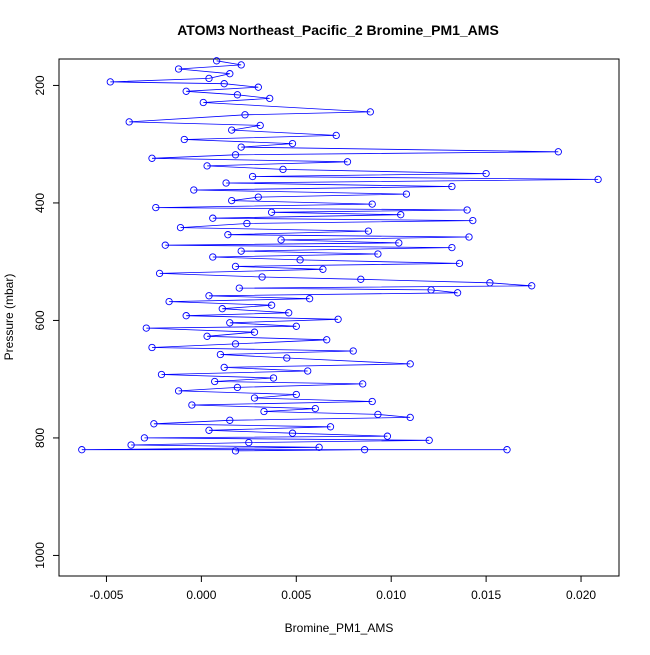 This screenshot has height=655, width=650. What do you see at coordinates (339, 628) in the screenshot?
I see `x-axis-label: Bromine_PM1_AMS` at bounding box center [339, 628].